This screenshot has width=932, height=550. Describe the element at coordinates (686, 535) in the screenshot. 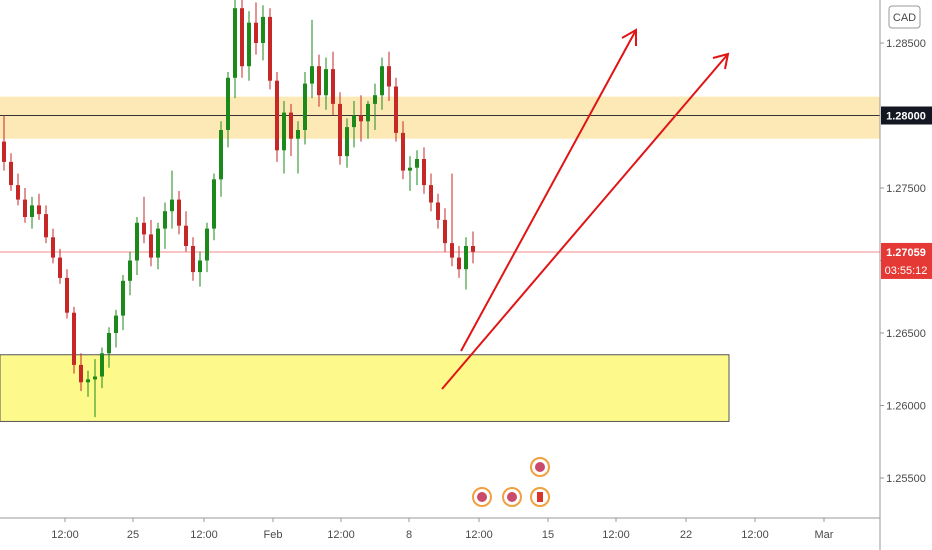

I see `time-tick-label: 22` at that location.